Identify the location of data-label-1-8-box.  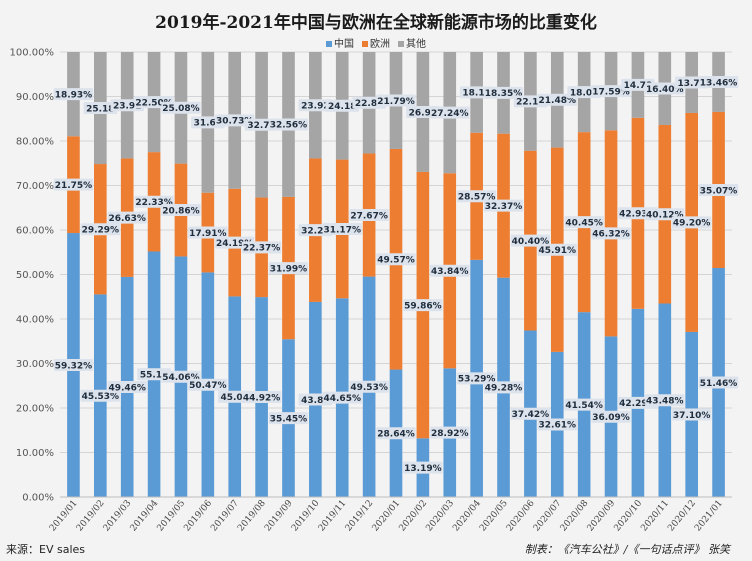
(288, 268).